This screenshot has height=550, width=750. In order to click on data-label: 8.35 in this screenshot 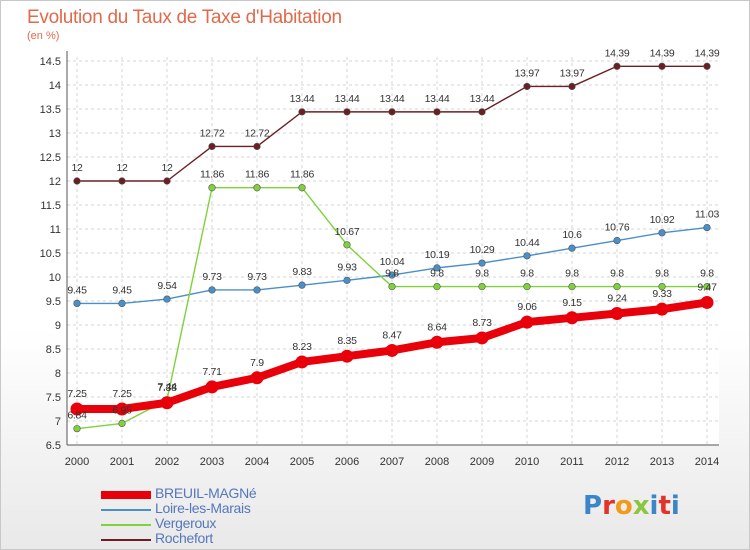, I will do `click(347, 341)`.